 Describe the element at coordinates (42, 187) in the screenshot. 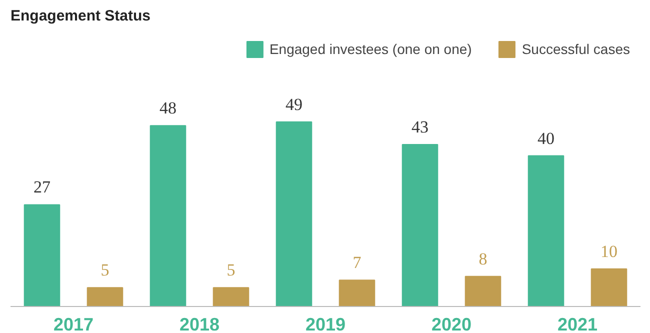

I see `data-label: 27` at that location.